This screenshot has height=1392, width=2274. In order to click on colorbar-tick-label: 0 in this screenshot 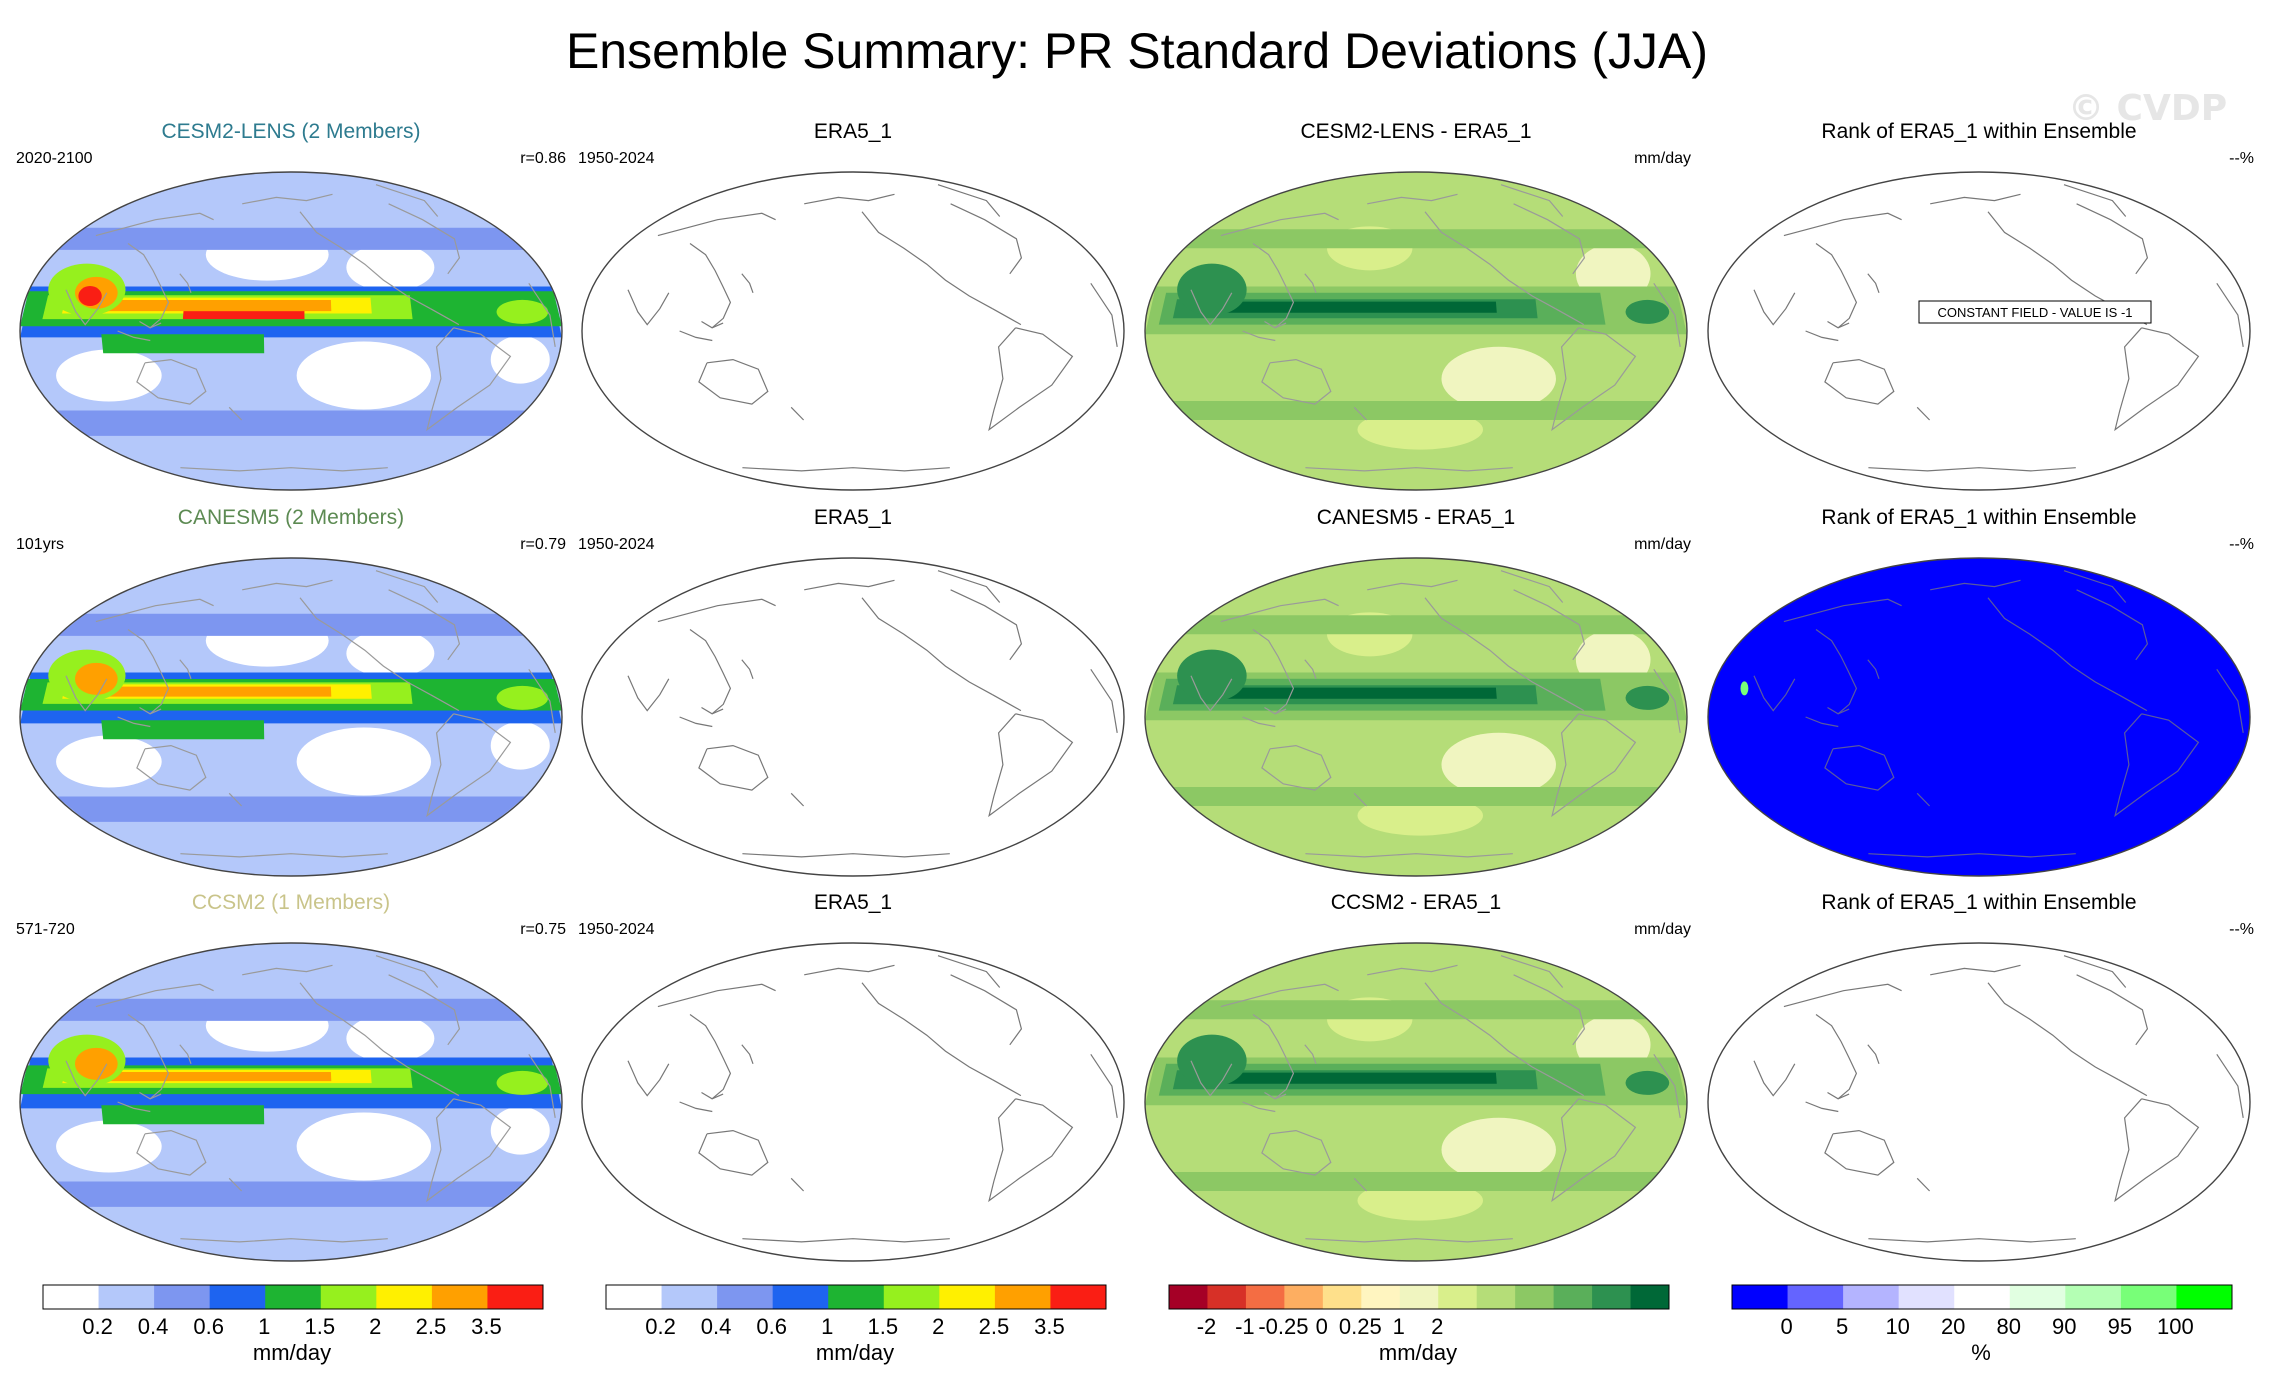, I will do `click(1321, 1326)`.